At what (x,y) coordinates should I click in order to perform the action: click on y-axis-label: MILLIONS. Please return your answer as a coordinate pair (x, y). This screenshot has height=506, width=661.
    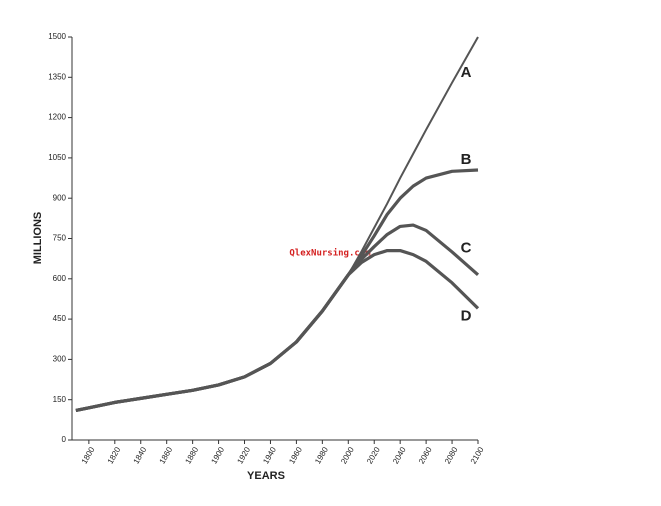
    Looking at the image, I should click on (38, 238).